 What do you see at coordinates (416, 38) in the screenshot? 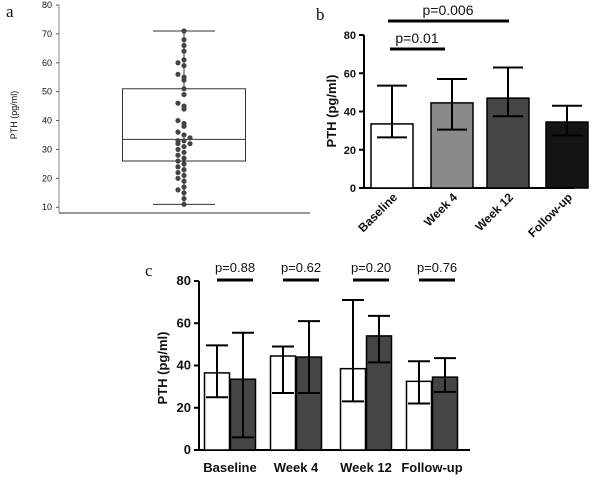
I see `panel-b-p-value-1: p=0.01` at bounding box center [416, 38].